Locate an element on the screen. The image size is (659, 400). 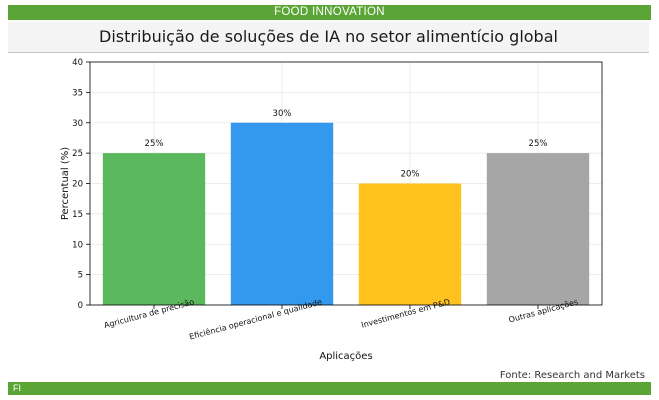
y-tick-label-1: 5 is located at coordinates (80, 276).